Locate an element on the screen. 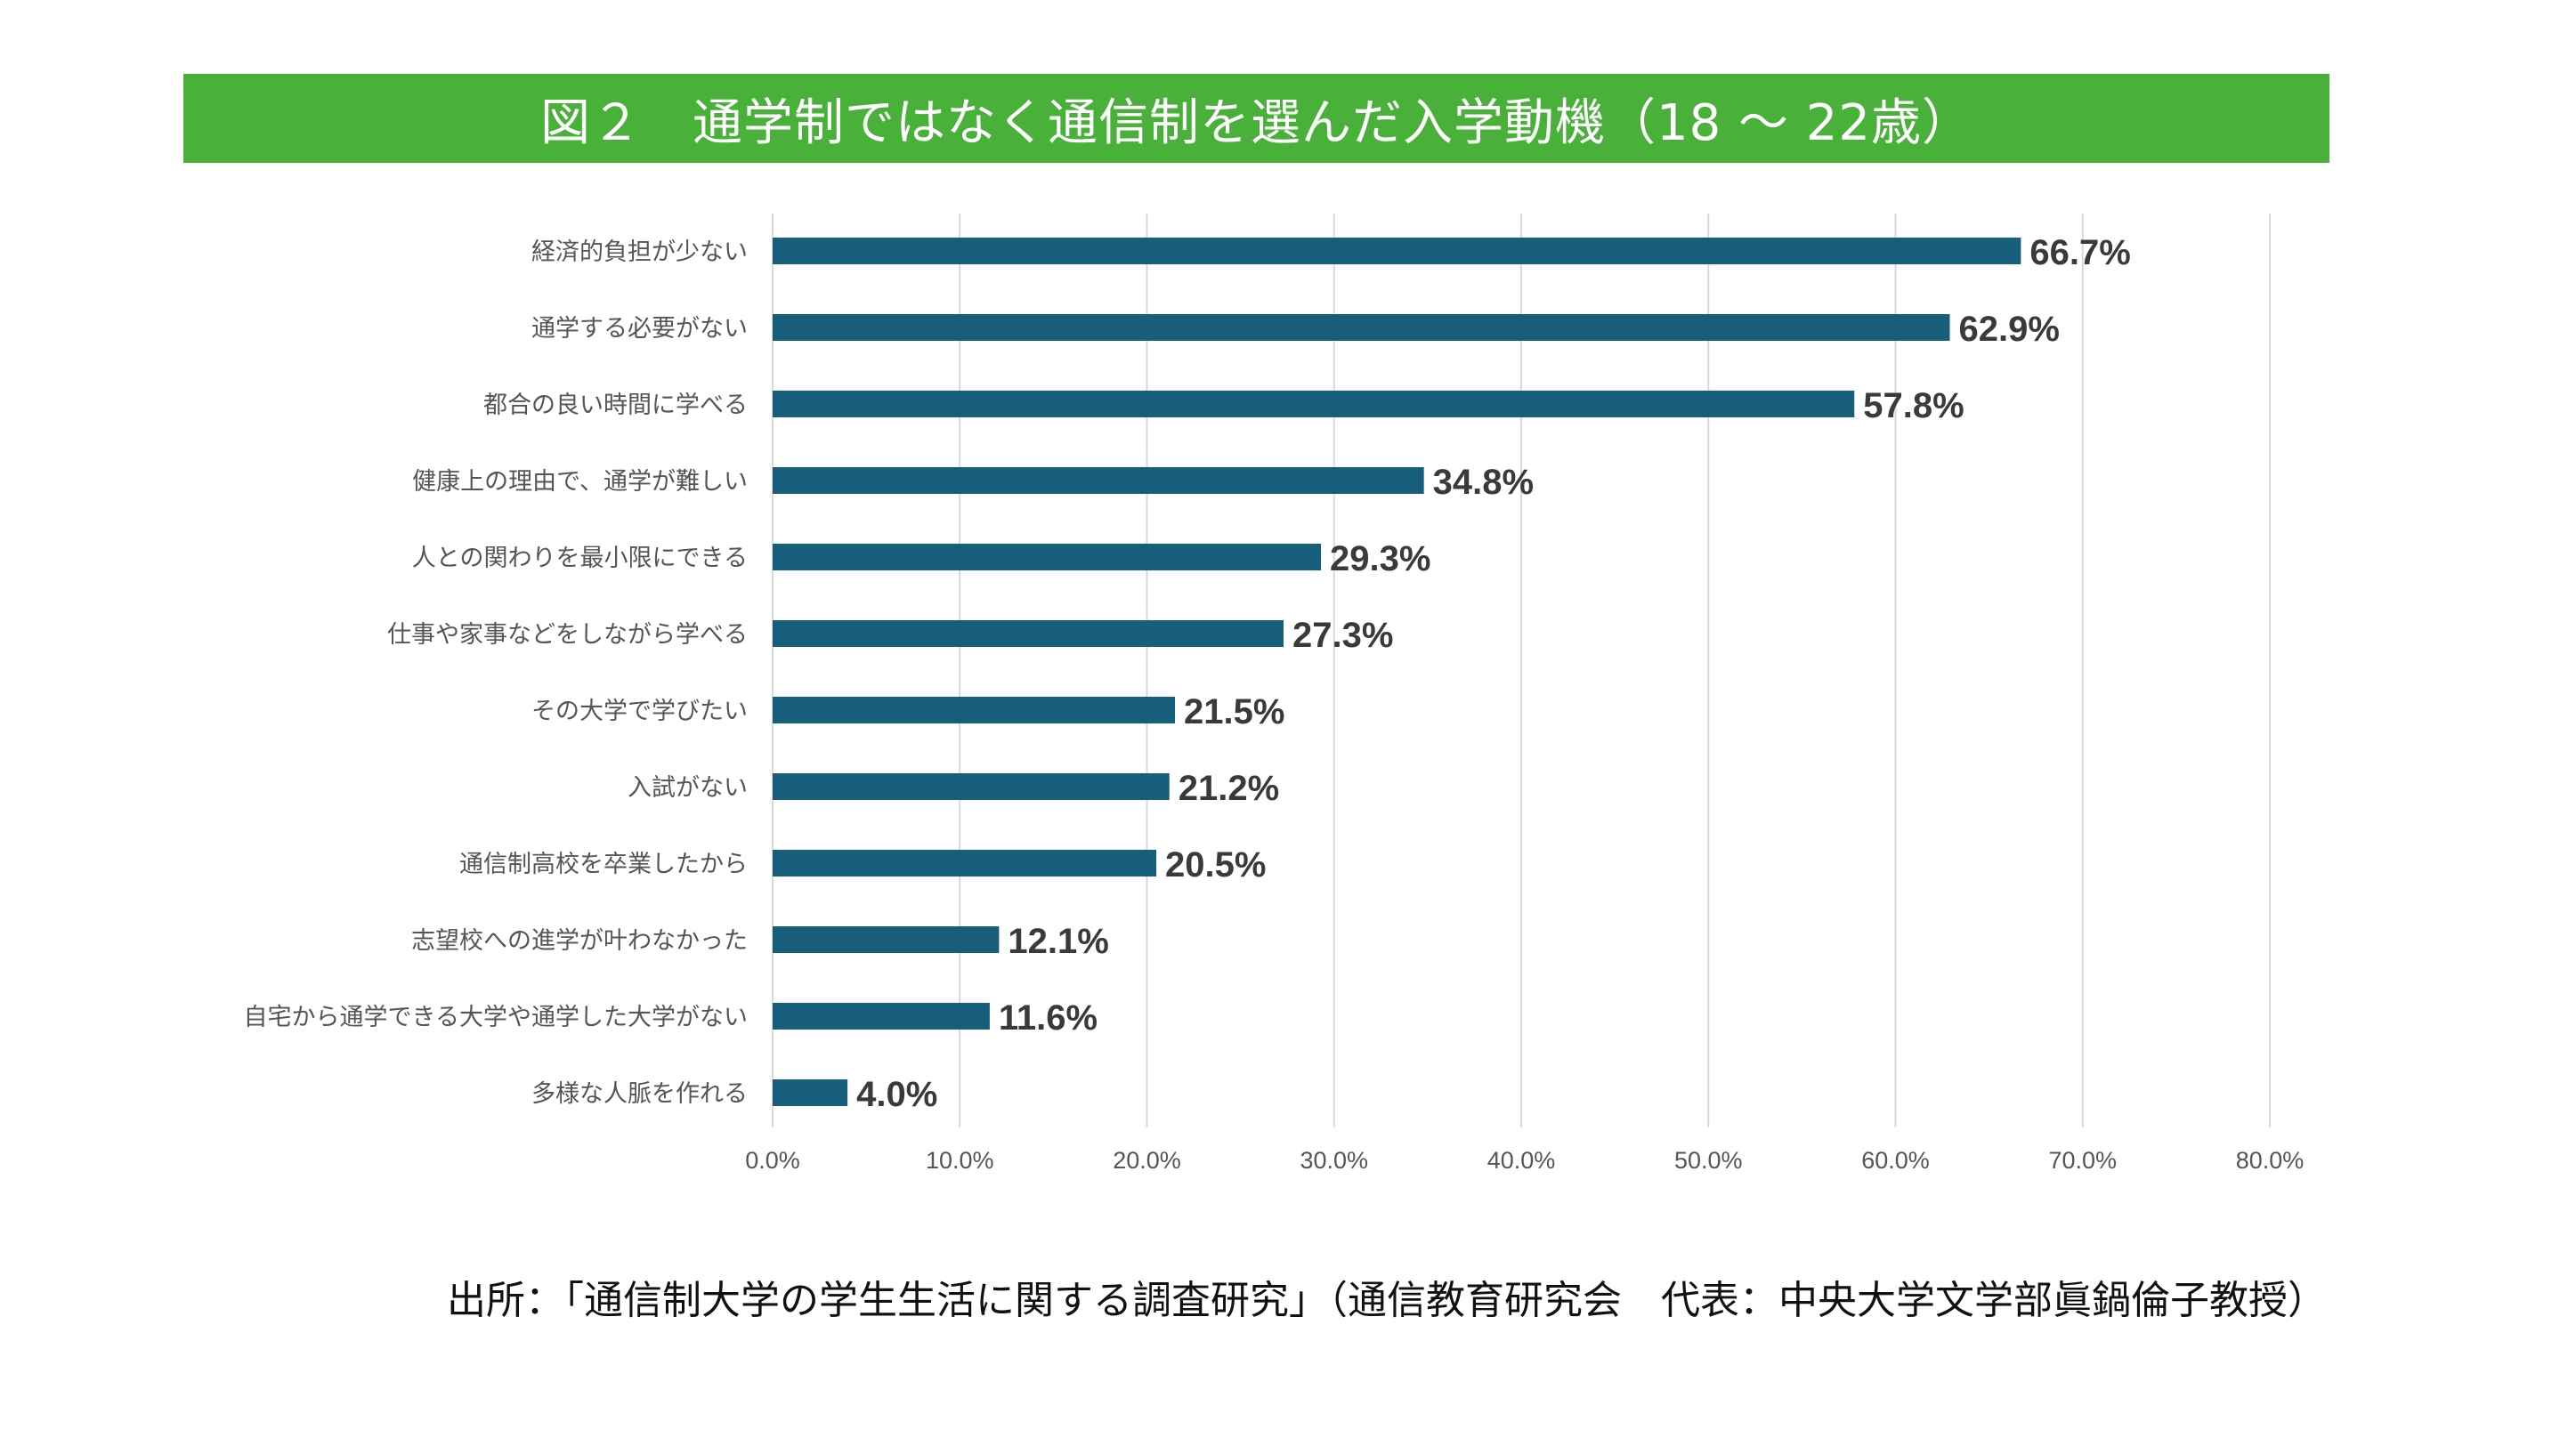 The image size is (2576, 1454). category-label: 多様な人脈を作れる is located at coordinates (639, 1094).